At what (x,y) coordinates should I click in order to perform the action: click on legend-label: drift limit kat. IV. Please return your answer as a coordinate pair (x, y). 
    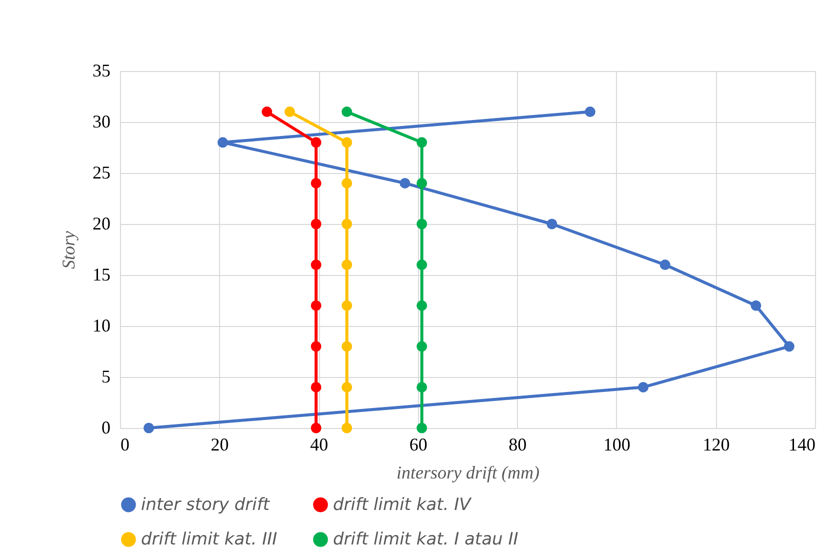
    Looking at the image, I should click on (402, 504).